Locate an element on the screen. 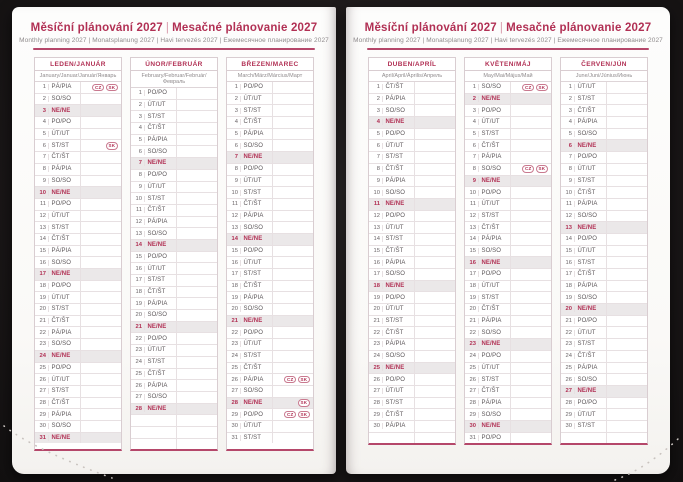  day-row: 23 NE/NE is located at coordinates (508, 345).